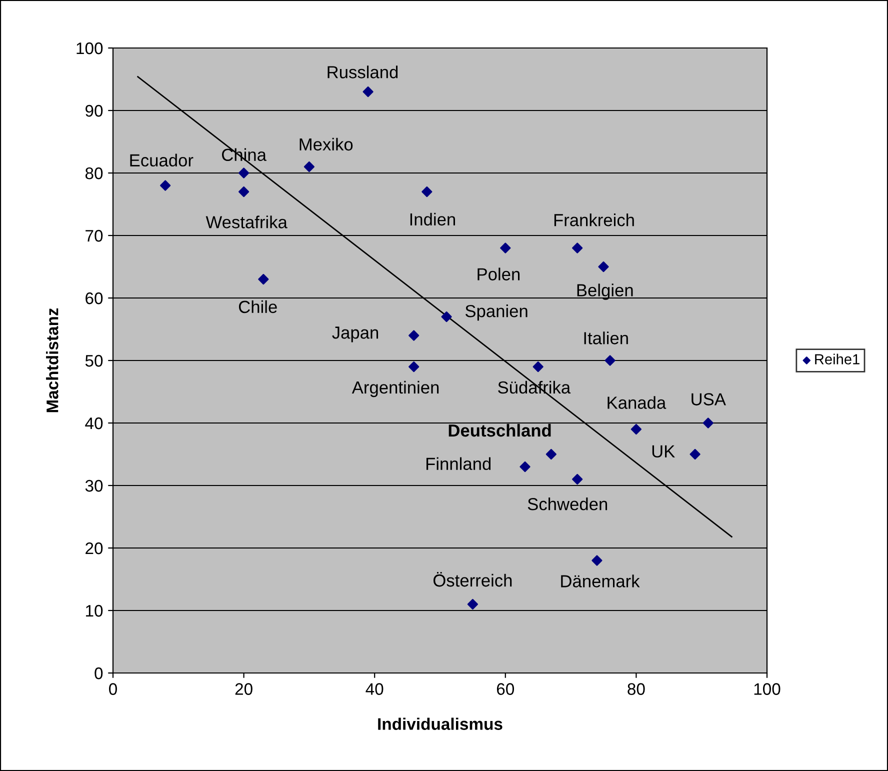  I want to click on annotation: Mexiko, so click(326, 144).